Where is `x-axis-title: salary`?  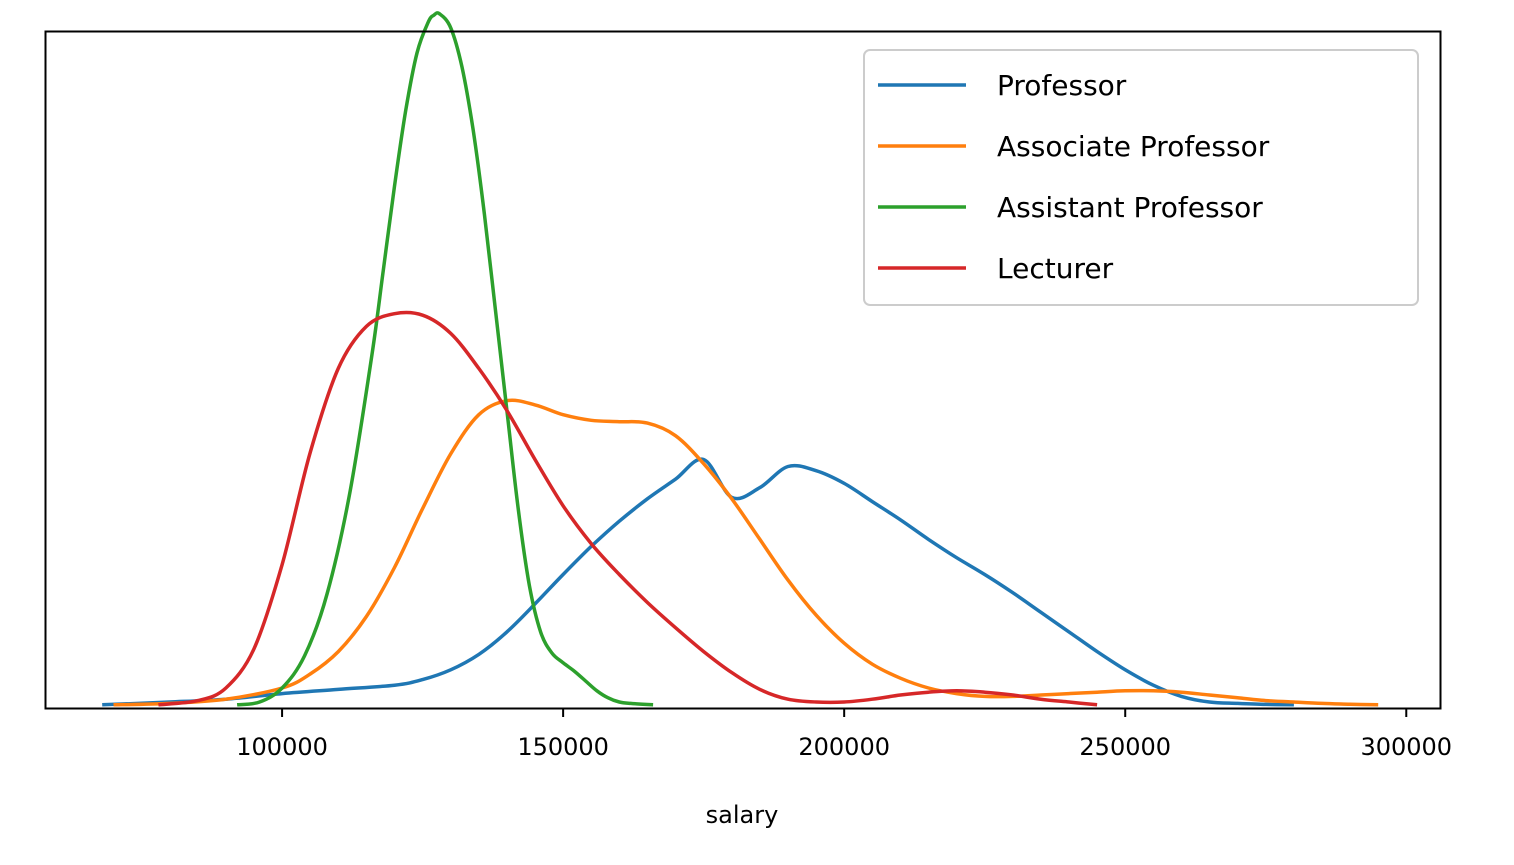 x-axis-title: salary is located at coordinates (742, 815).